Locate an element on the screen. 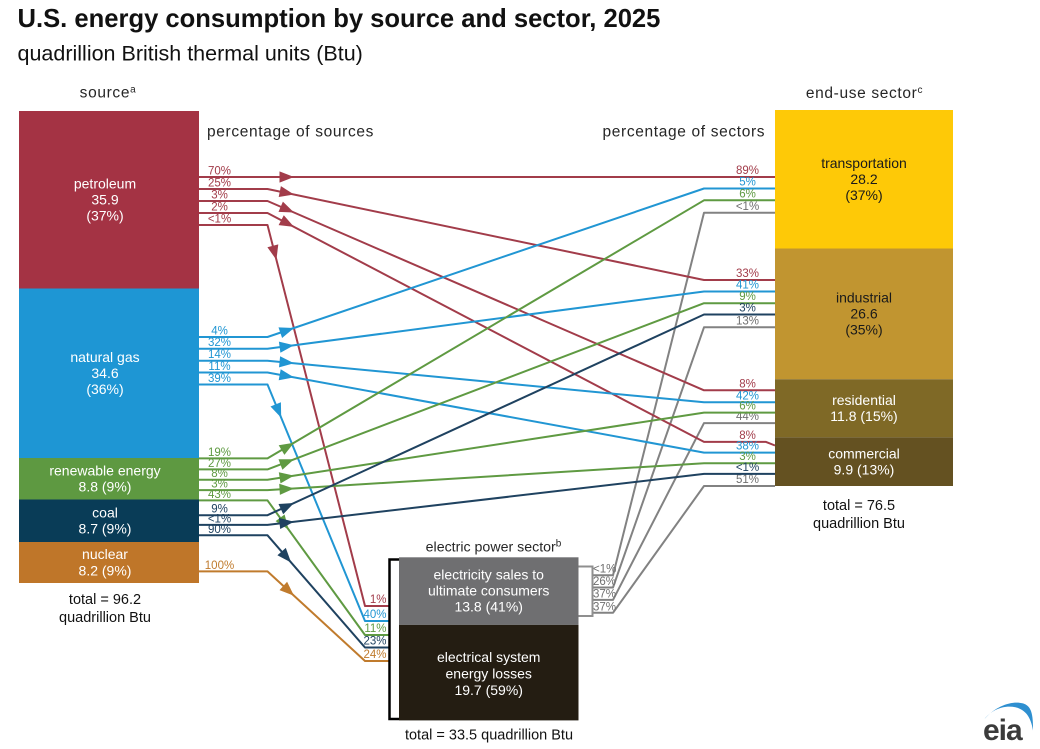  svg-text: sourcea is located at coordinates (108, 93).